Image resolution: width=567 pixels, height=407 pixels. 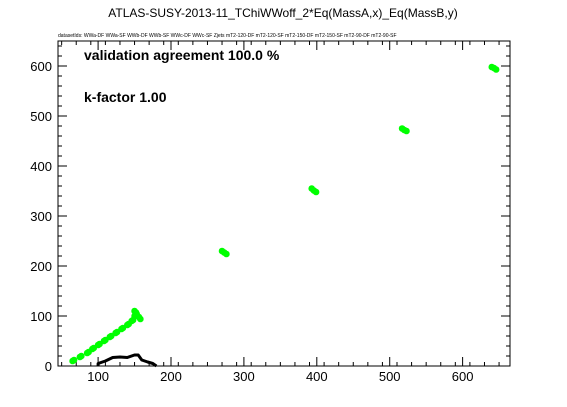 I want to click on x-tick-label: 500, so click(x=390, y=376).